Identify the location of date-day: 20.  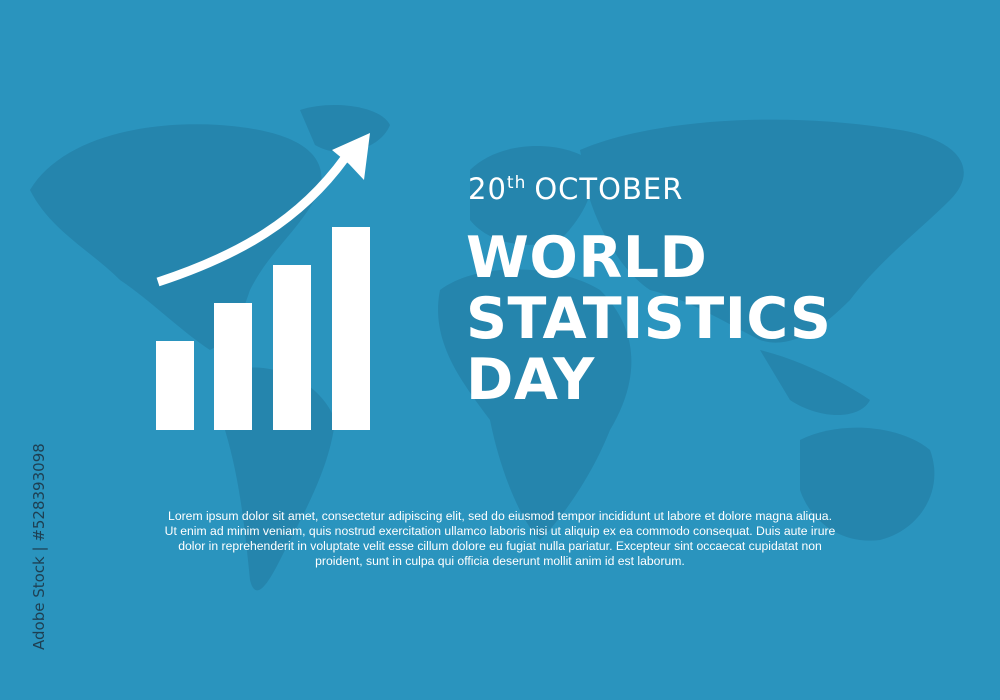
(487, 189).